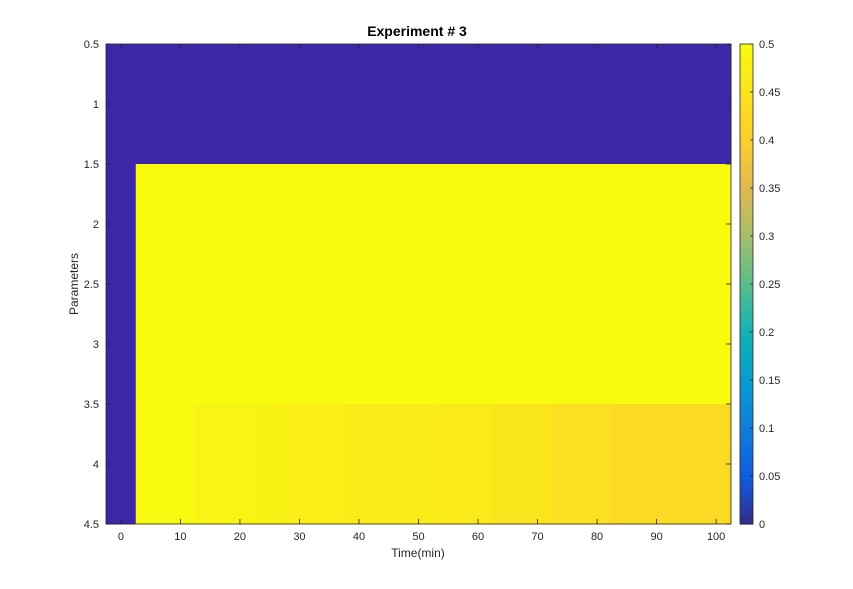 The width and height of the screenshot is (853, 589). What do you see at coordinates (769, 189) in the screenshot?
I see `colorbar-tick-label: 0.35` at bounding box center [769, 189].